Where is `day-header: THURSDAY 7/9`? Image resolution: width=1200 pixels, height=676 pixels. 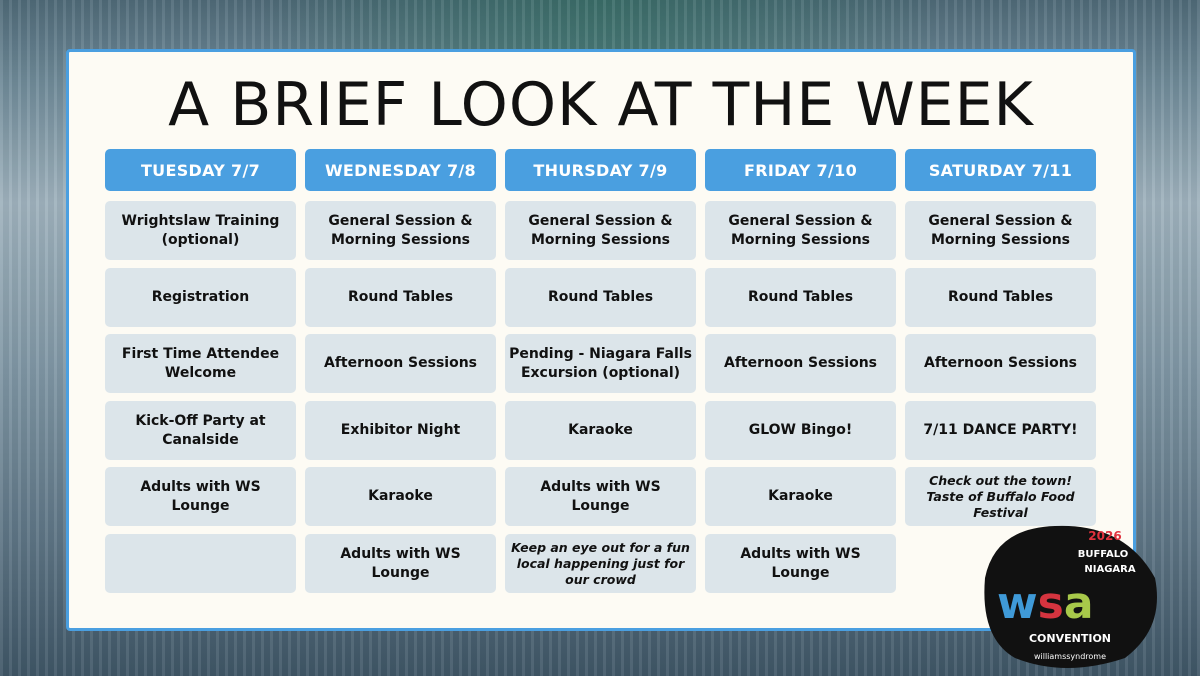
day-header: THURSDAY 7/9 is located at coordinates (600, 170).